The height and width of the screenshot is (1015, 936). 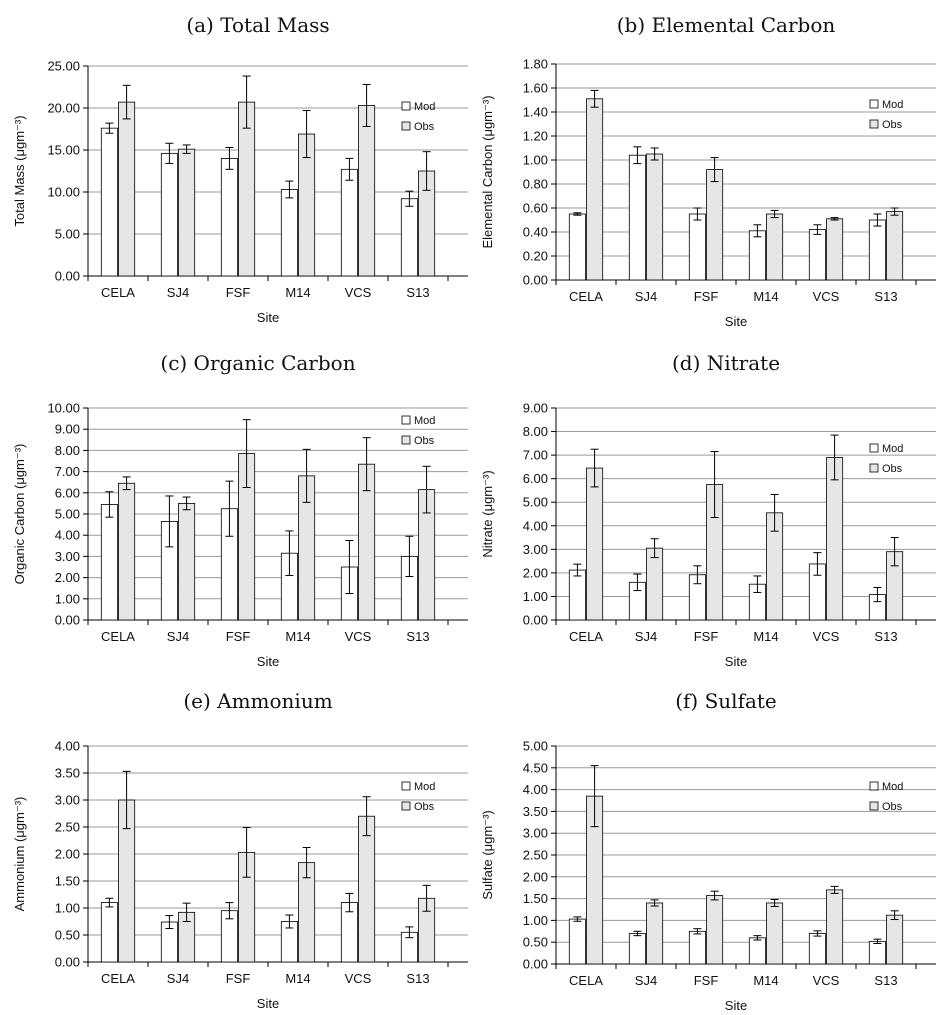 I want to click on y-axis-label: Organic Carbon (μgm⁻³), so click(x=19, y=514).